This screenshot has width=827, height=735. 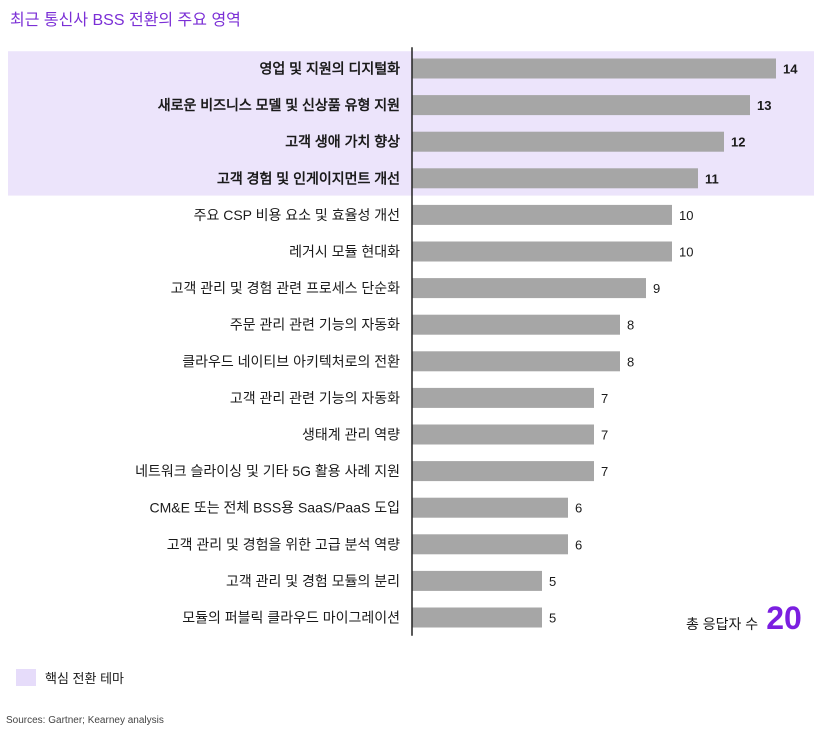 I want to click on source-note: Sources: Gartner; Kearney analysis, so click(x=85, y=720).